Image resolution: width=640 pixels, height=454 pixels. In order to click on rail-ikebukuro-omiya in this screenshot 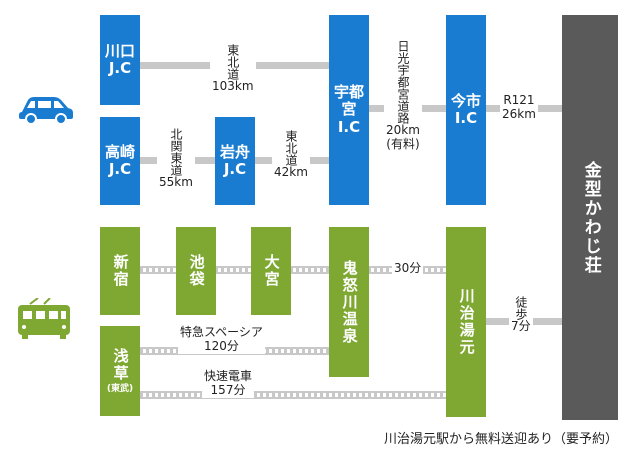, I will do `click(234, 270)`.